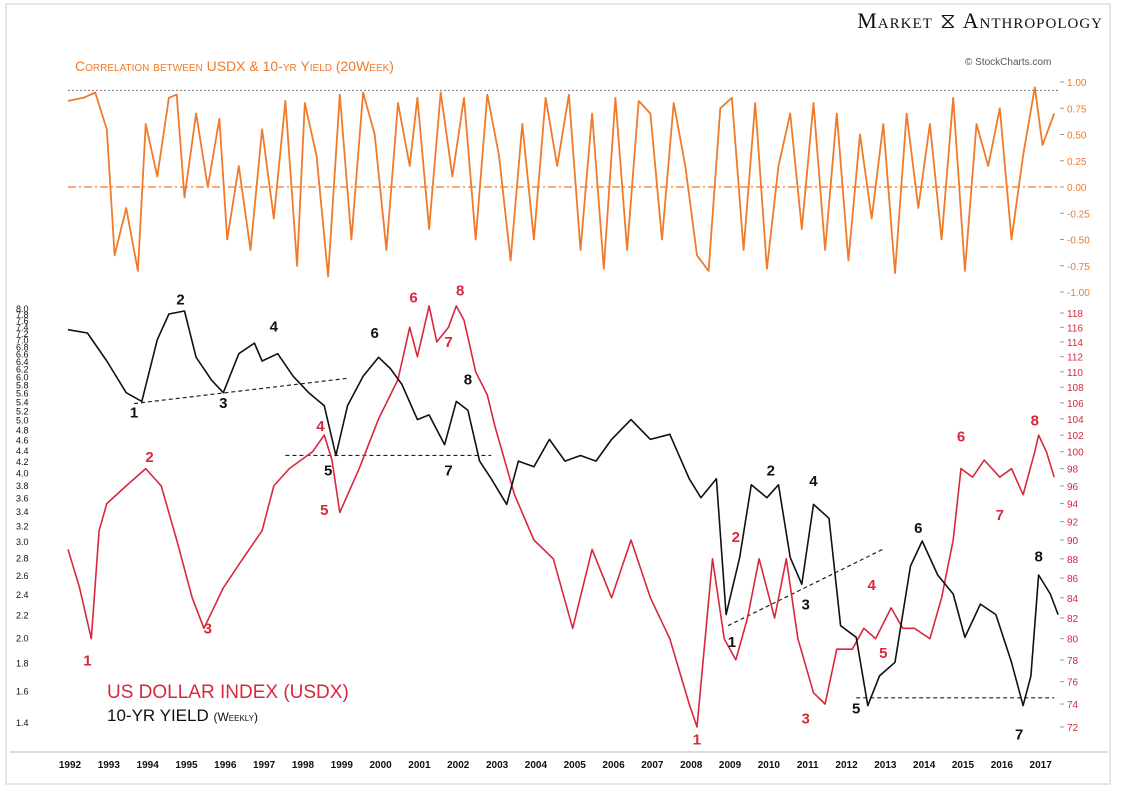 Image resolution: width=1123 pixels, height=795 pixels. I want to click on x-tick-label: 1992, so click(70, 765).